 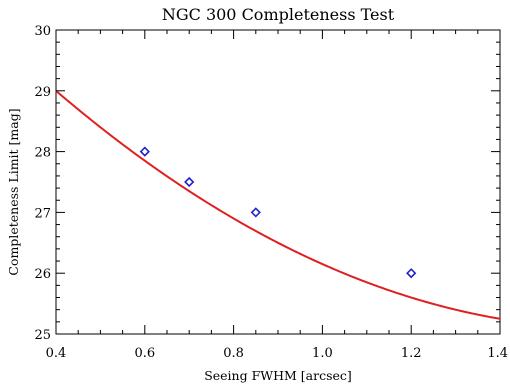 I want to click on y-tick-label: 29, so click(x=42, y=92).